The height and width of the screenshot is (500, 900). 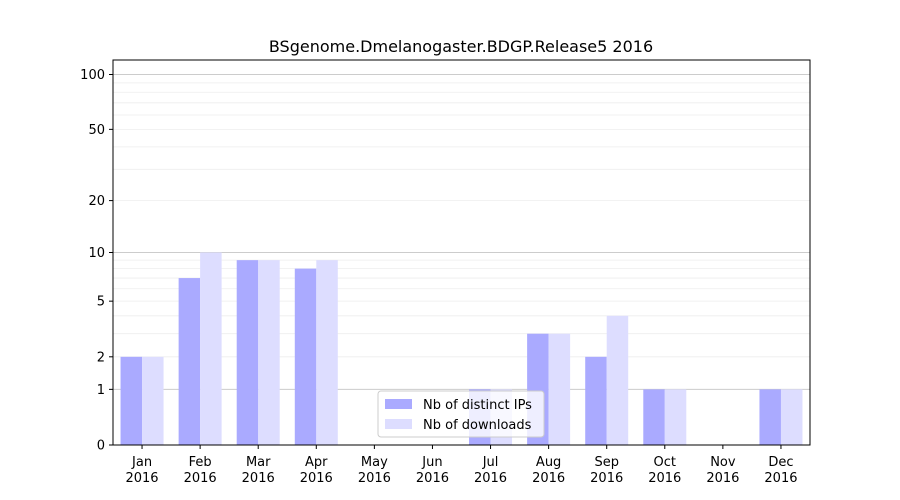 What do you see at coordinates (398, 424) in the screenshot?
I see `legend-swatch-downloads` at bounding box center [398, 424].